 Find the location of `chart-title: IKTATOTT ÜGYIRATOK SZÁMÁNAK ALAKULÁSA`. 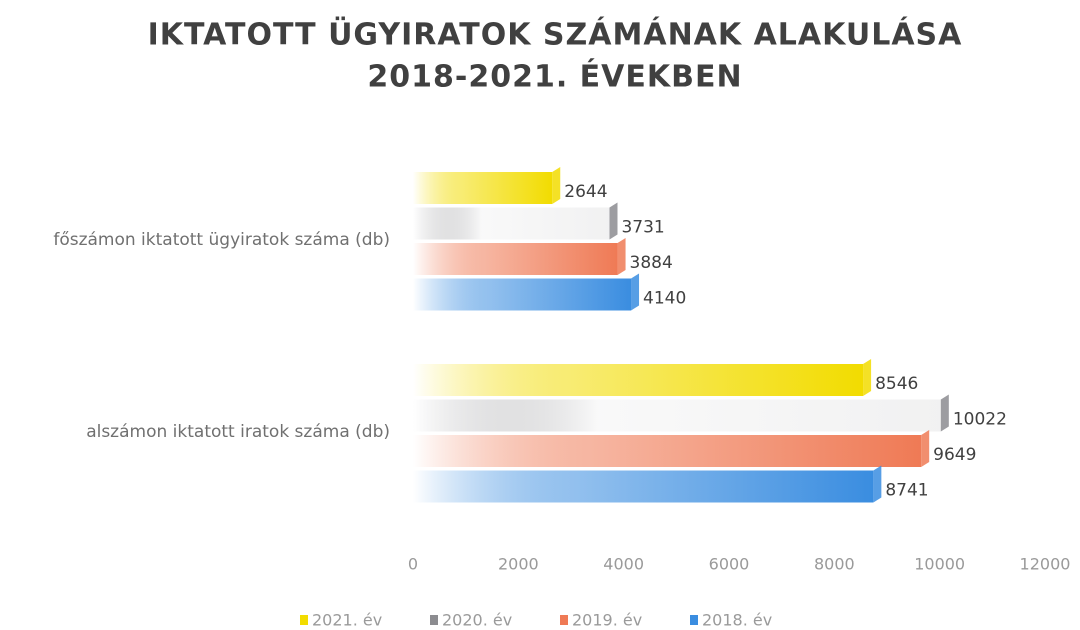

chart-title: IKTATOTT ÜGYIRATOK SZÁMÁNAK ALAKULÁSA is located at coordinates (555, 34).